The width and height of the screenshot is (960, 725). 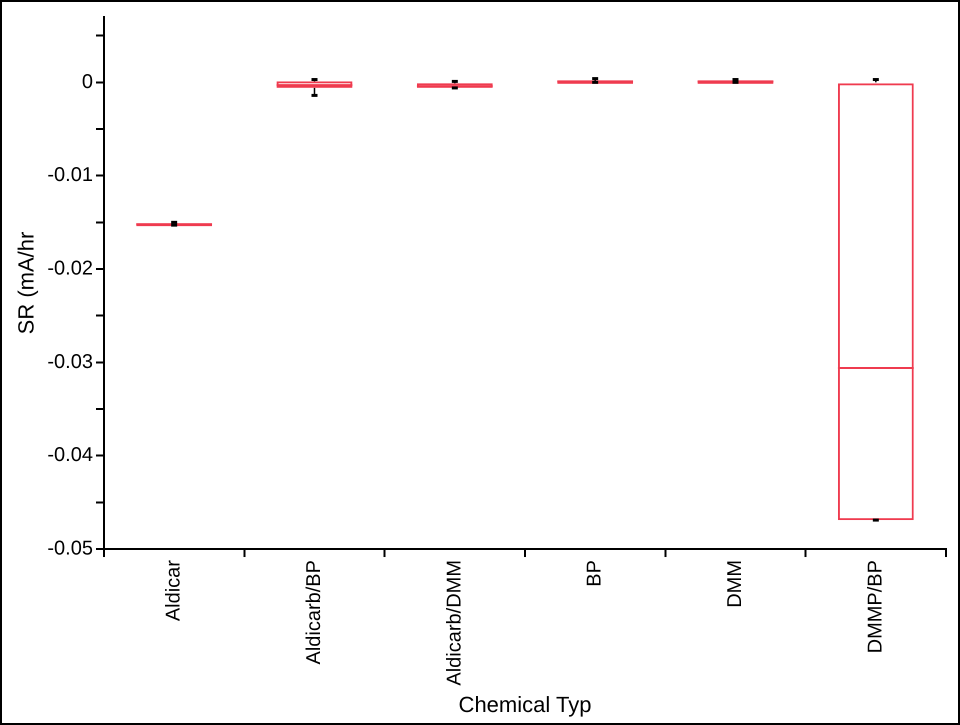 I want to click on x-tick-label: DMM, so click(x=735, y=584).